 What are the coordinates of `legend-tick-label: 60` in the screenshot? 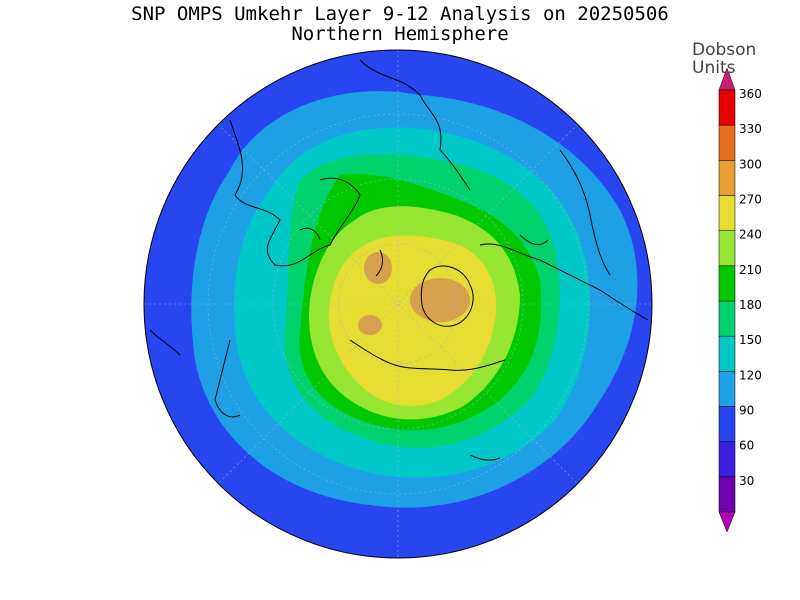 It's located at (746, 446).